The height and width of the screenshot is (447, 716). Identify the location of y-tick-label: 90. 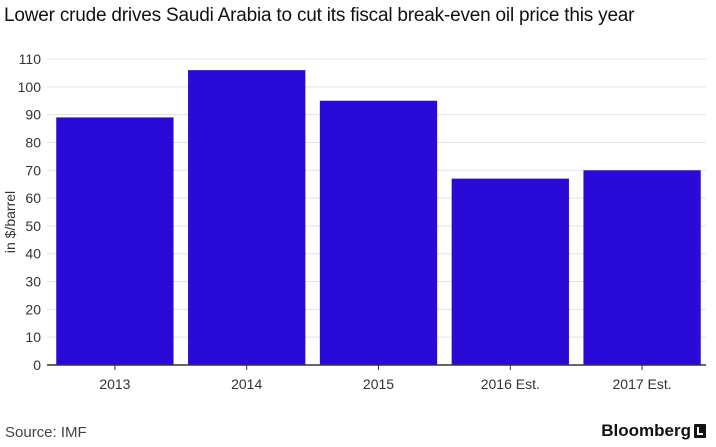
(33, 115).